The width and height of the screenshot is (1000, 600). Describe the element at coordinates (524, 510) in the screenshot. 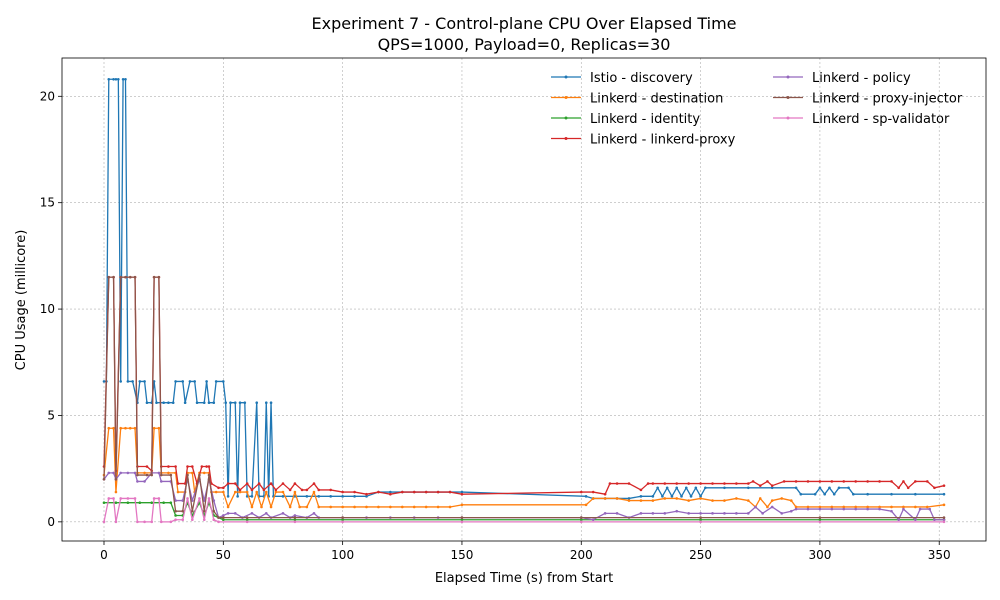

I see `series-linkerd-sp-validator` at that location.